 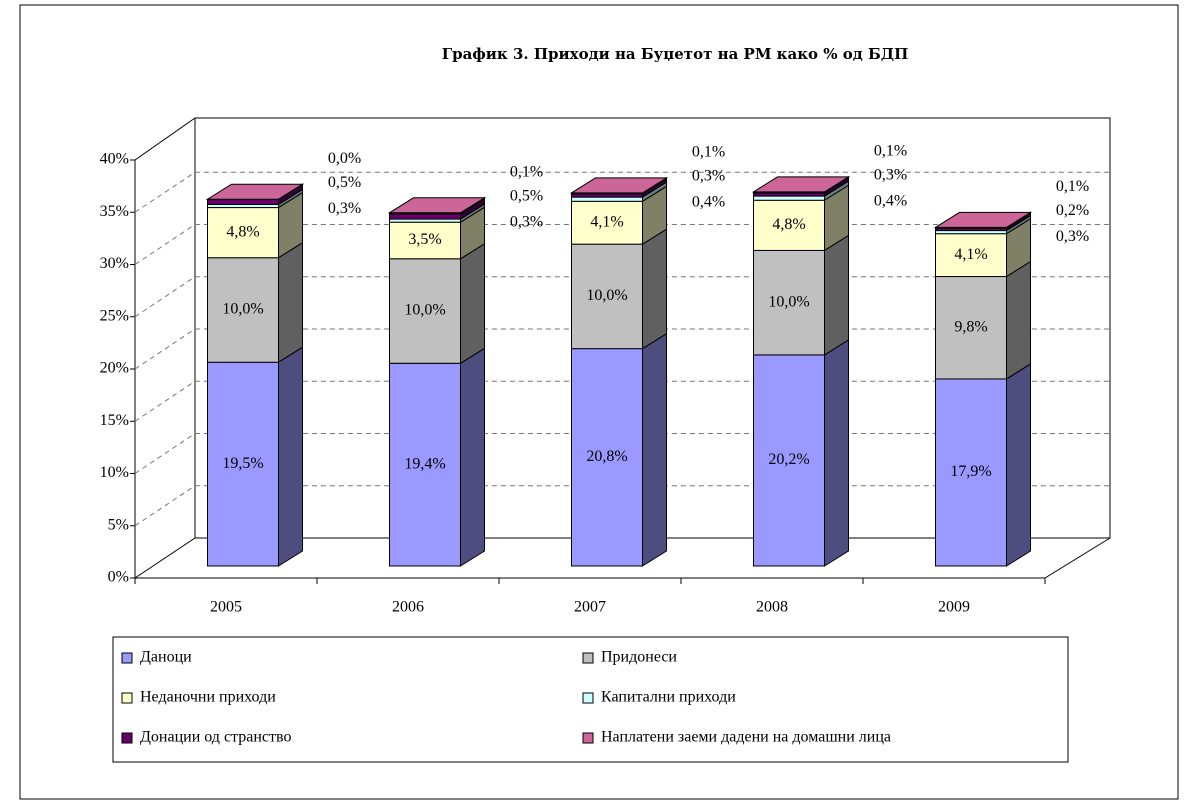 What do you see at coordinates (344, 158) in the screenshot?
I see `data-label: 0,0%` at bounding box center [344, 158].